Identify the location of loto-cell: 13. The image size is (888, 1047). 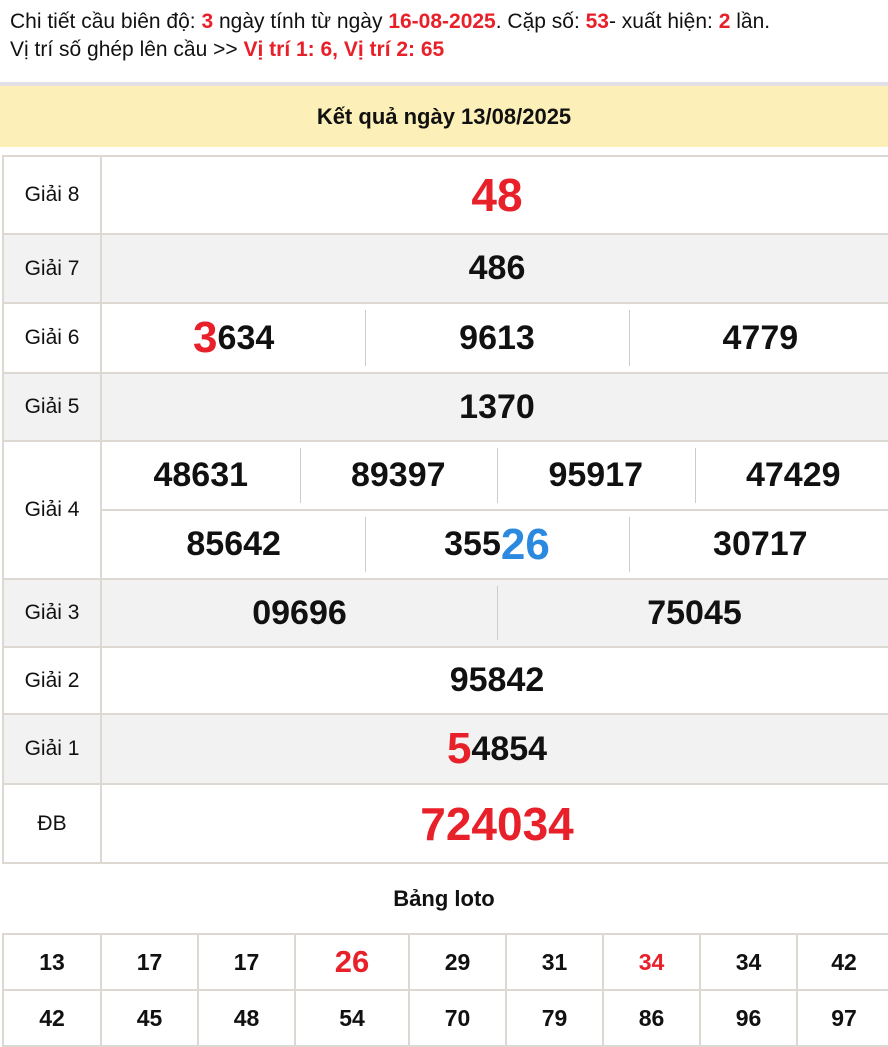
(52, 962).